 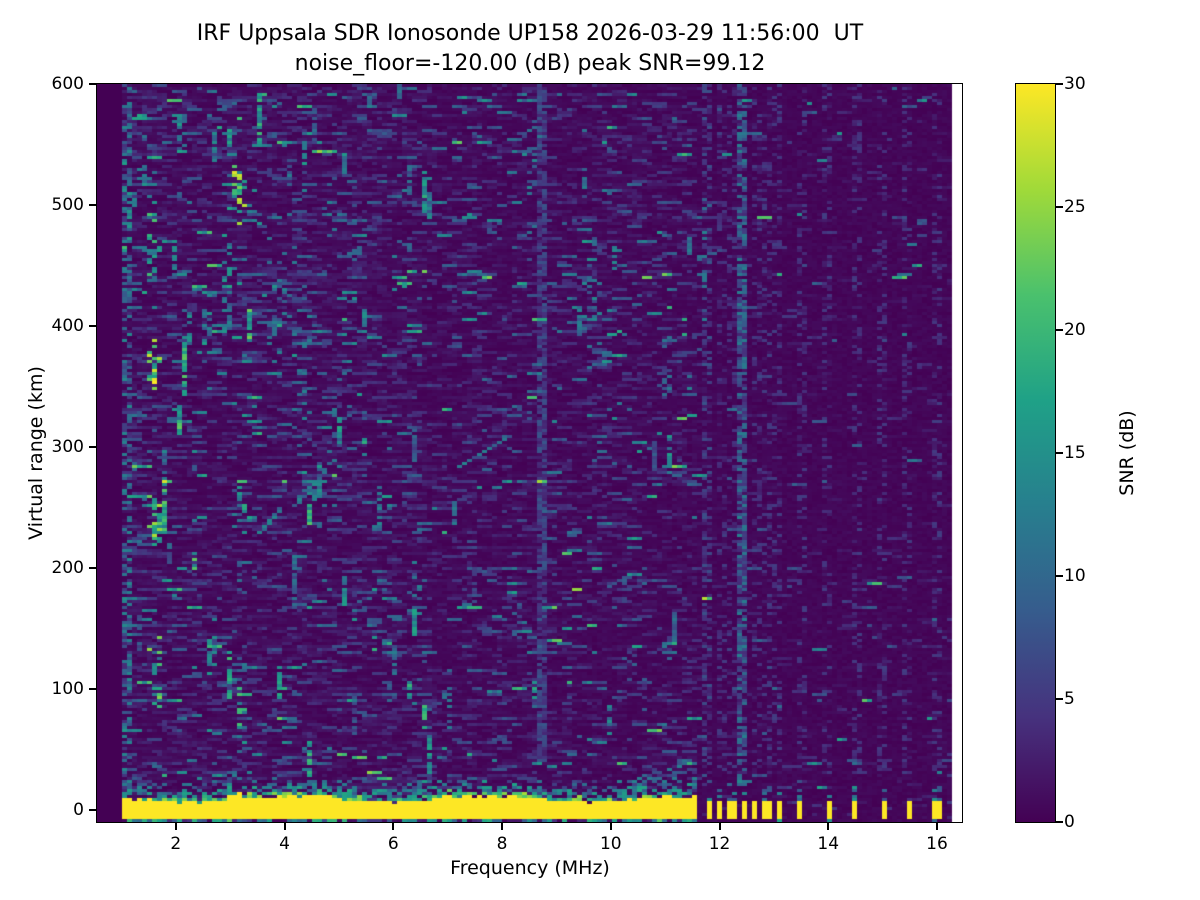 What do you see at coordinates (530, 868) in the screenshot?
I see `x-axis-label: Frequency (MHz)` at bounding box center [530, 868].